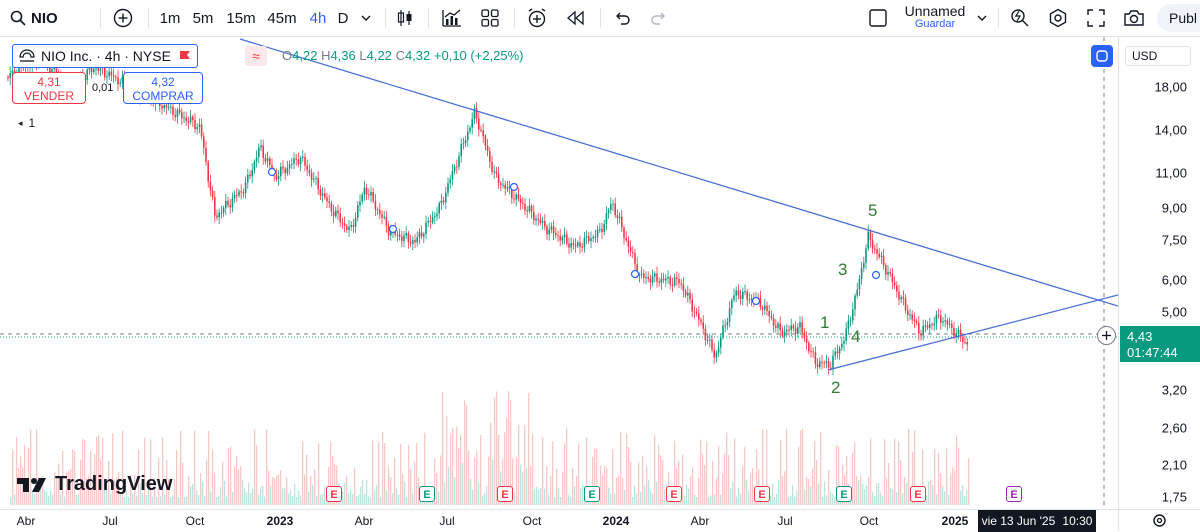 The height and width of the screenshot is (532, 1200). Describe the element at coordinates (256, 56) in the screenshot. I see `compare-waves-icon: ≈` at that location.